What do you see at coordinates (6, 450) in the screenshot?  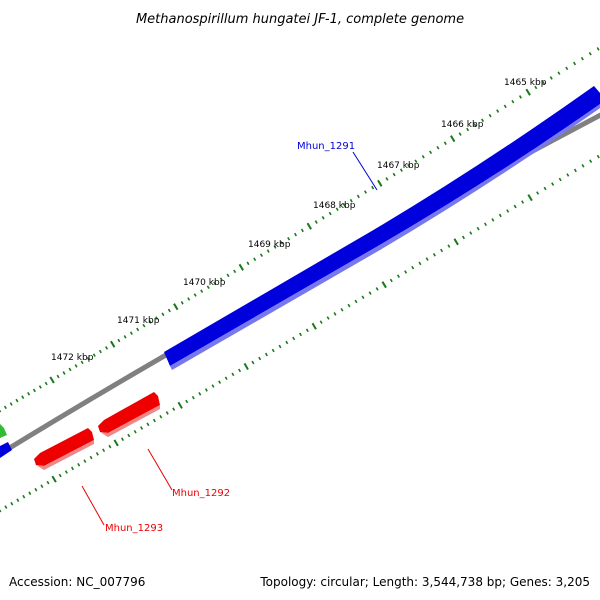 I see `edge-gene-blue` at bounding box center [6, 450].